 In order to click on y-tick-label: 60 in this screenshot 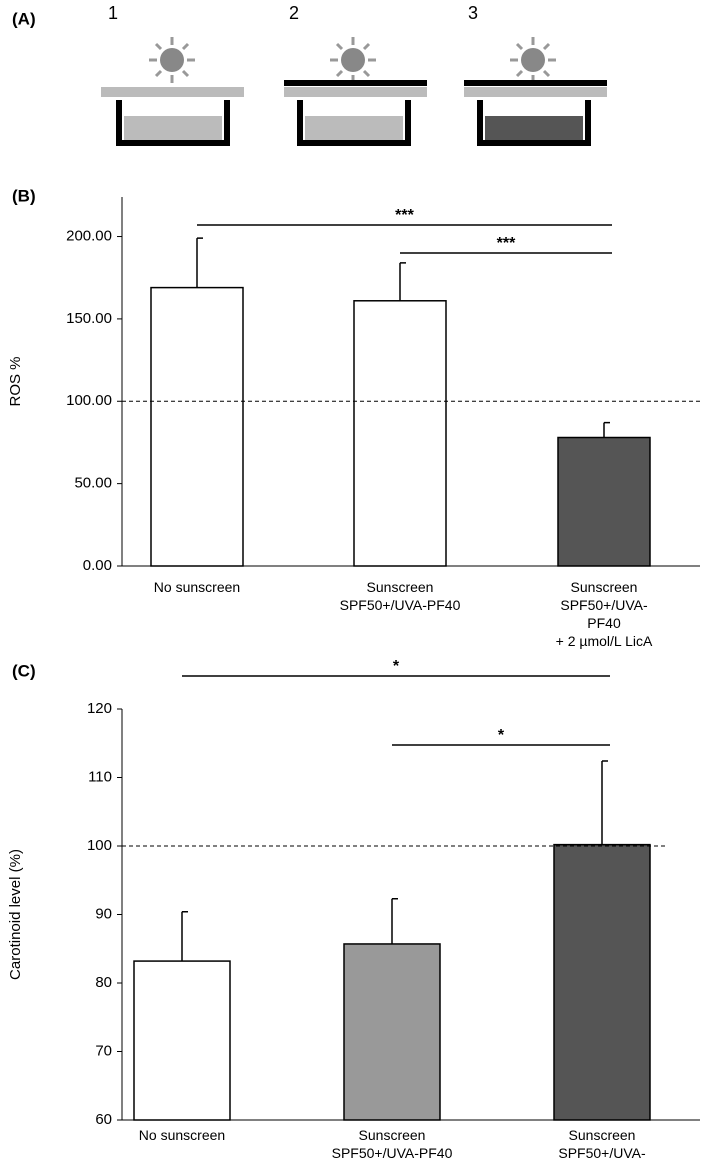, I will do `click(103, 1119)`.